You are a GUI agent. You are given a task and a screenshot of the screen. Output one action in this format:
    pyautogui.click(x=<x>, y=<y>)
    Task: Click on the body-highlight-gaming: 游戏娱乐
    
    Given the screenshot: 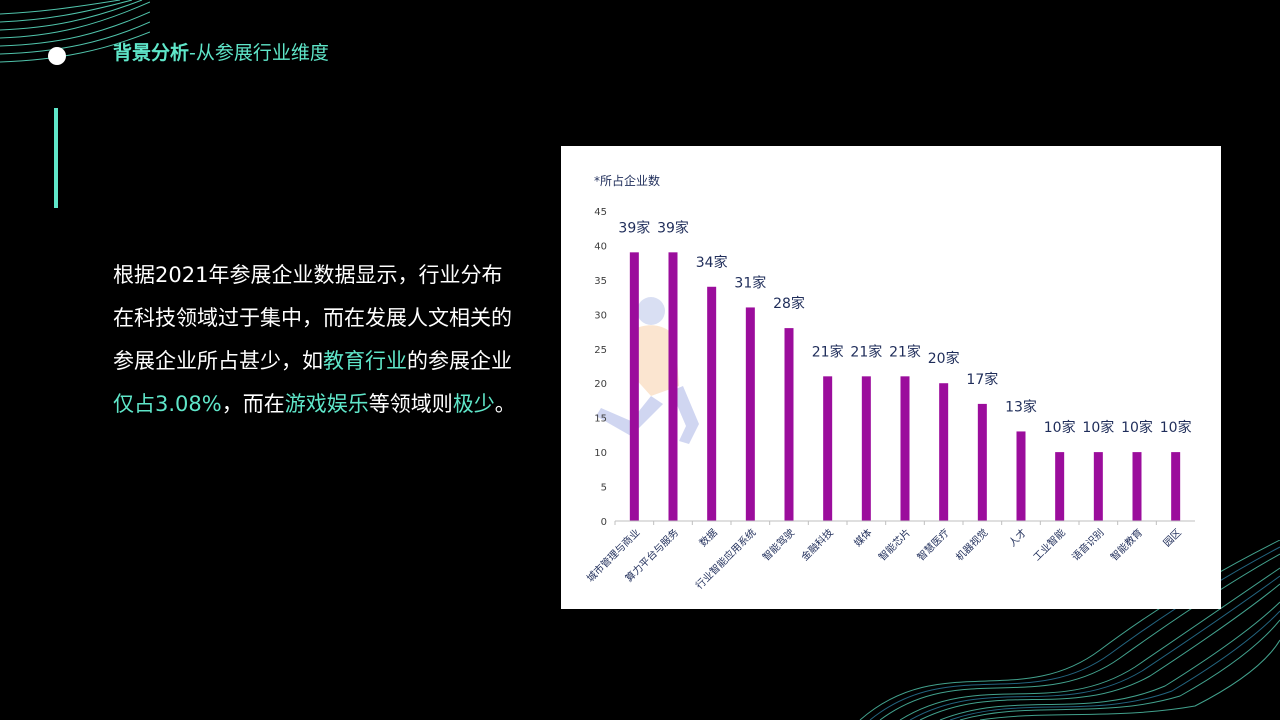 What is the action you would take?
    pyautogui.click(x=326, y=404)
    